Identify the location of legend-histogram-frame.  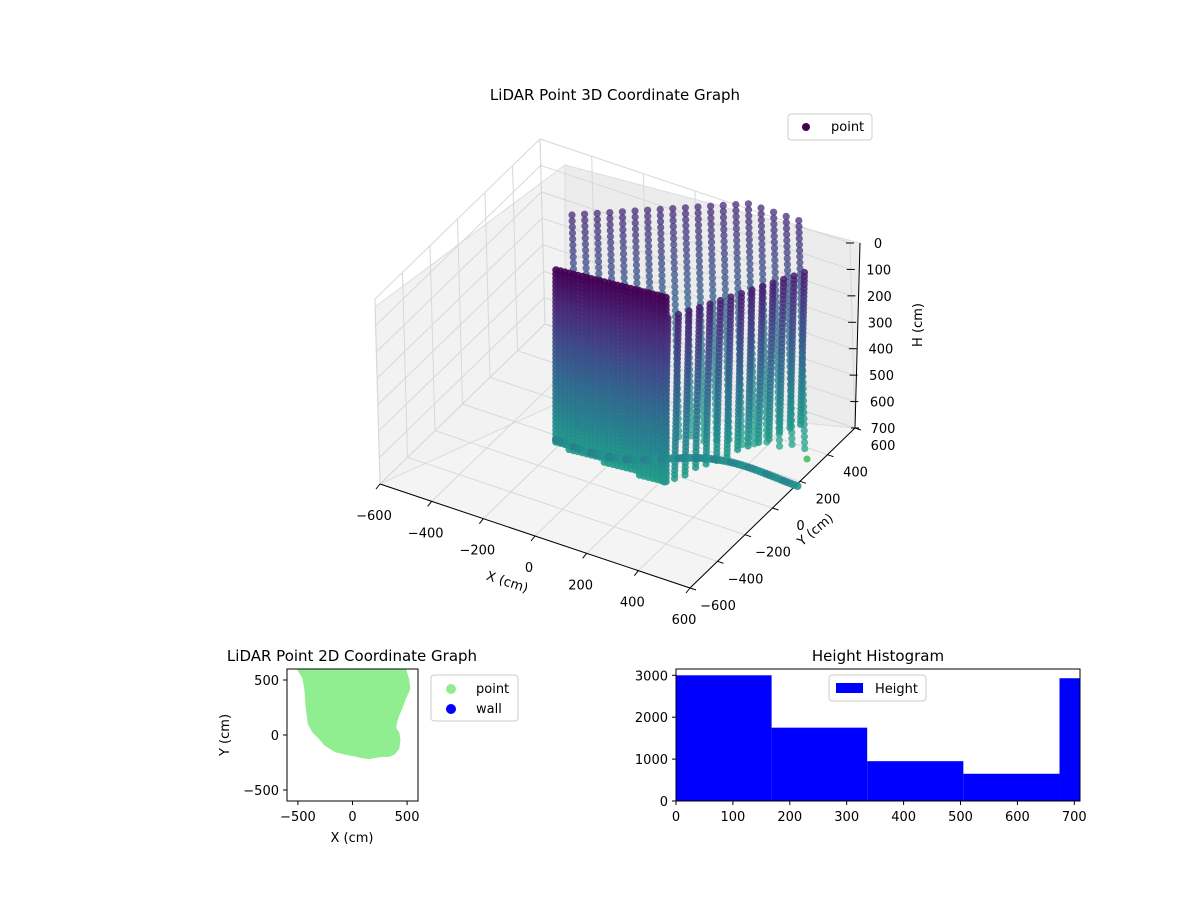
(877, 688).